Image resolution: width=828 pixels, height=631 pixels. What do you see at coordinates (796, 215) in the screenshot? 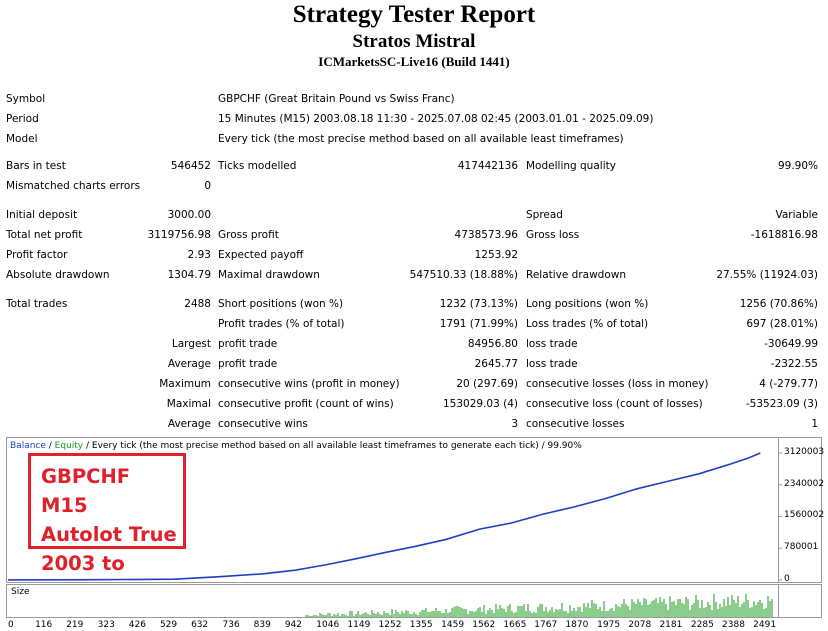
I see `spread-value: Variable` at bounding box center [796, 215].